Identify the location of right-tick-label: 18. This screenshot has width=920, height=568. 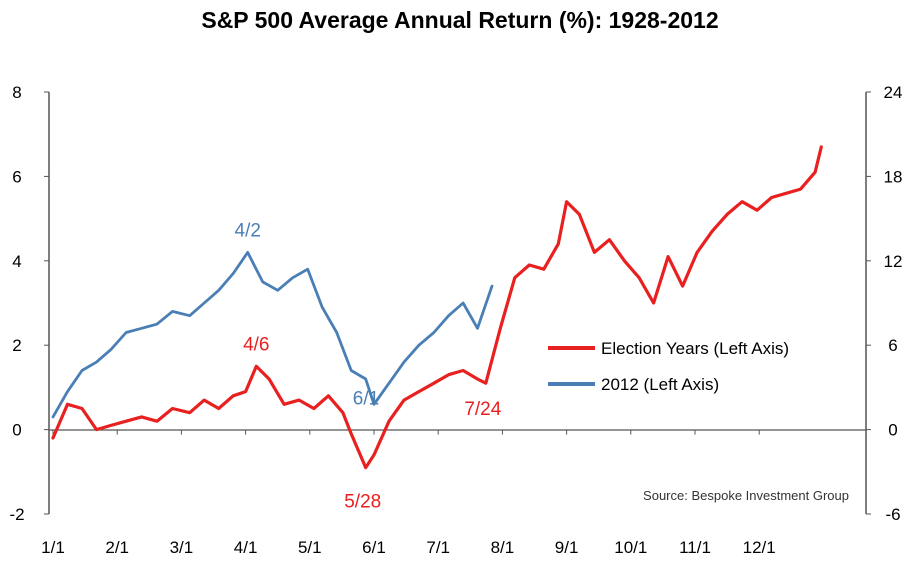
(893, 176).